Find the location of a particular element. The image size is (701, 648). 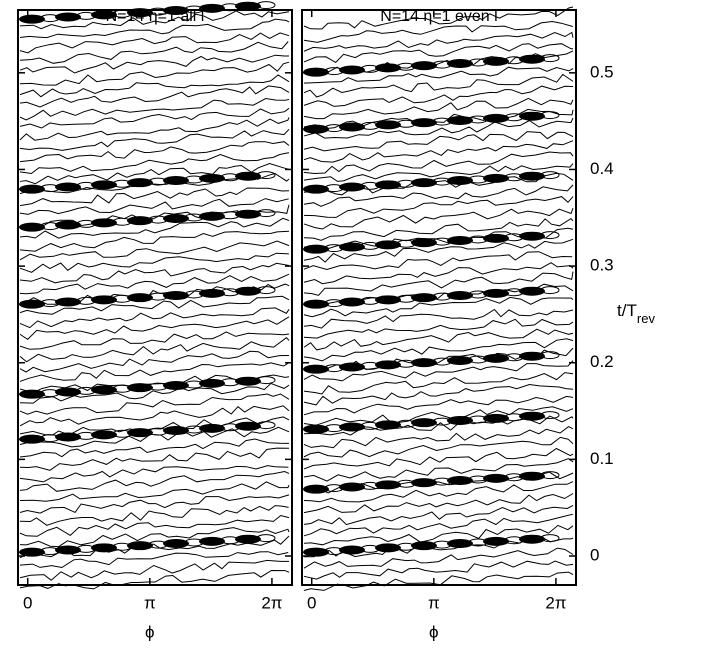

y-tick-label: 0.2 is located at coordinates (602, 361).